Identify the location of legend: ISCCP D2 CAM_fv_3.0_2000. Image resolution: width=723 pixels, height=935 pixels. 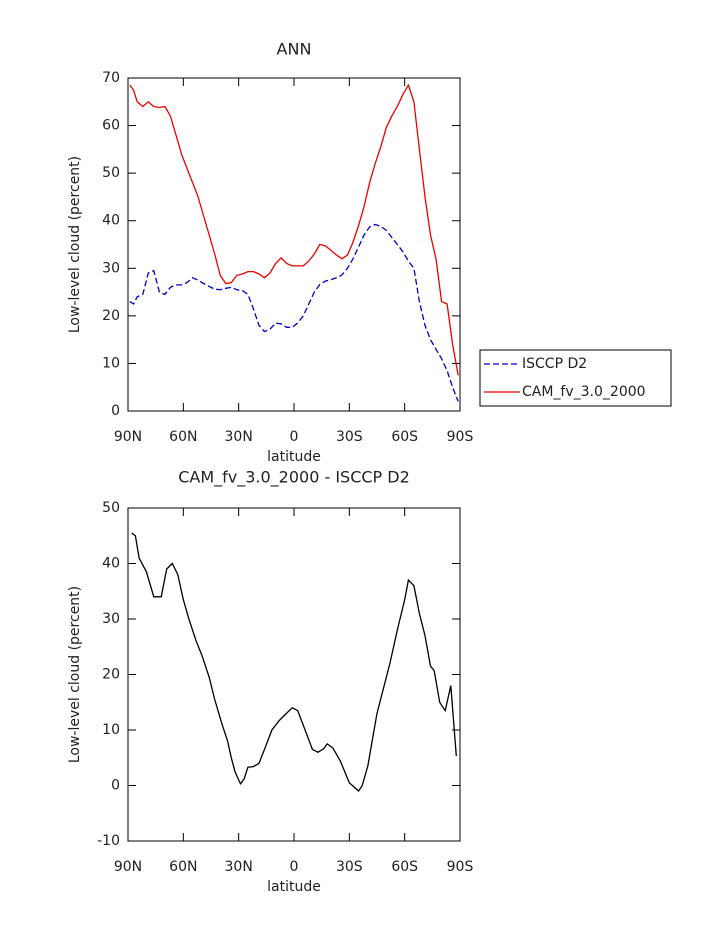
(575, 378).